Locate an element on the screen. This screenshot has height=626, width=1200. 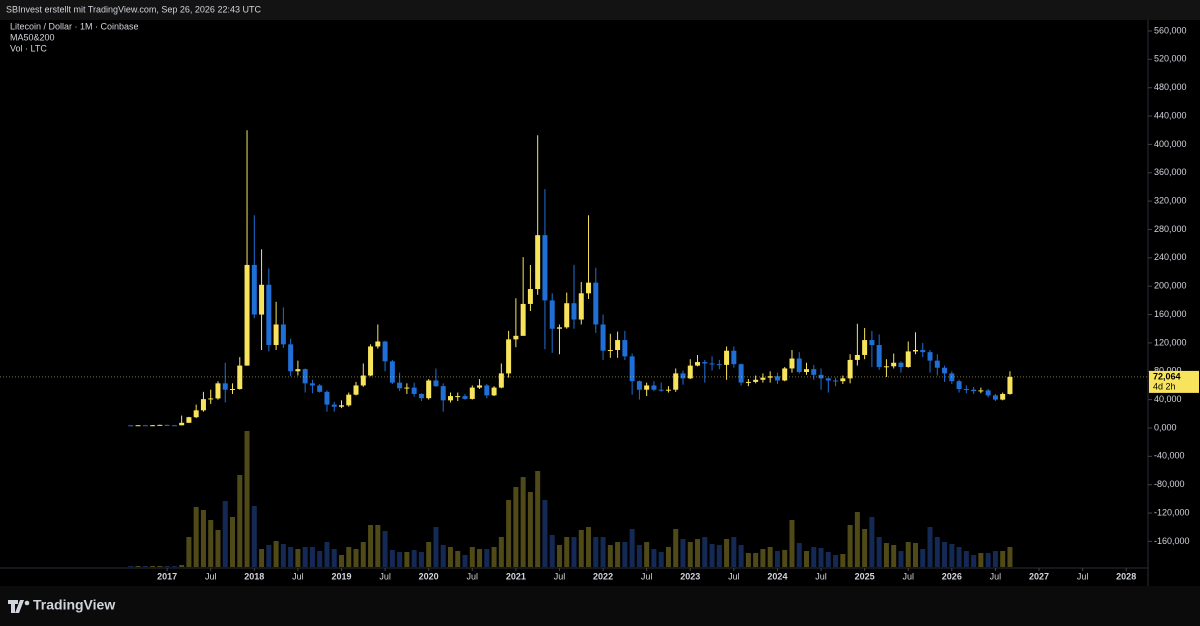
last-price-box is located at coordinates (1174, 381).